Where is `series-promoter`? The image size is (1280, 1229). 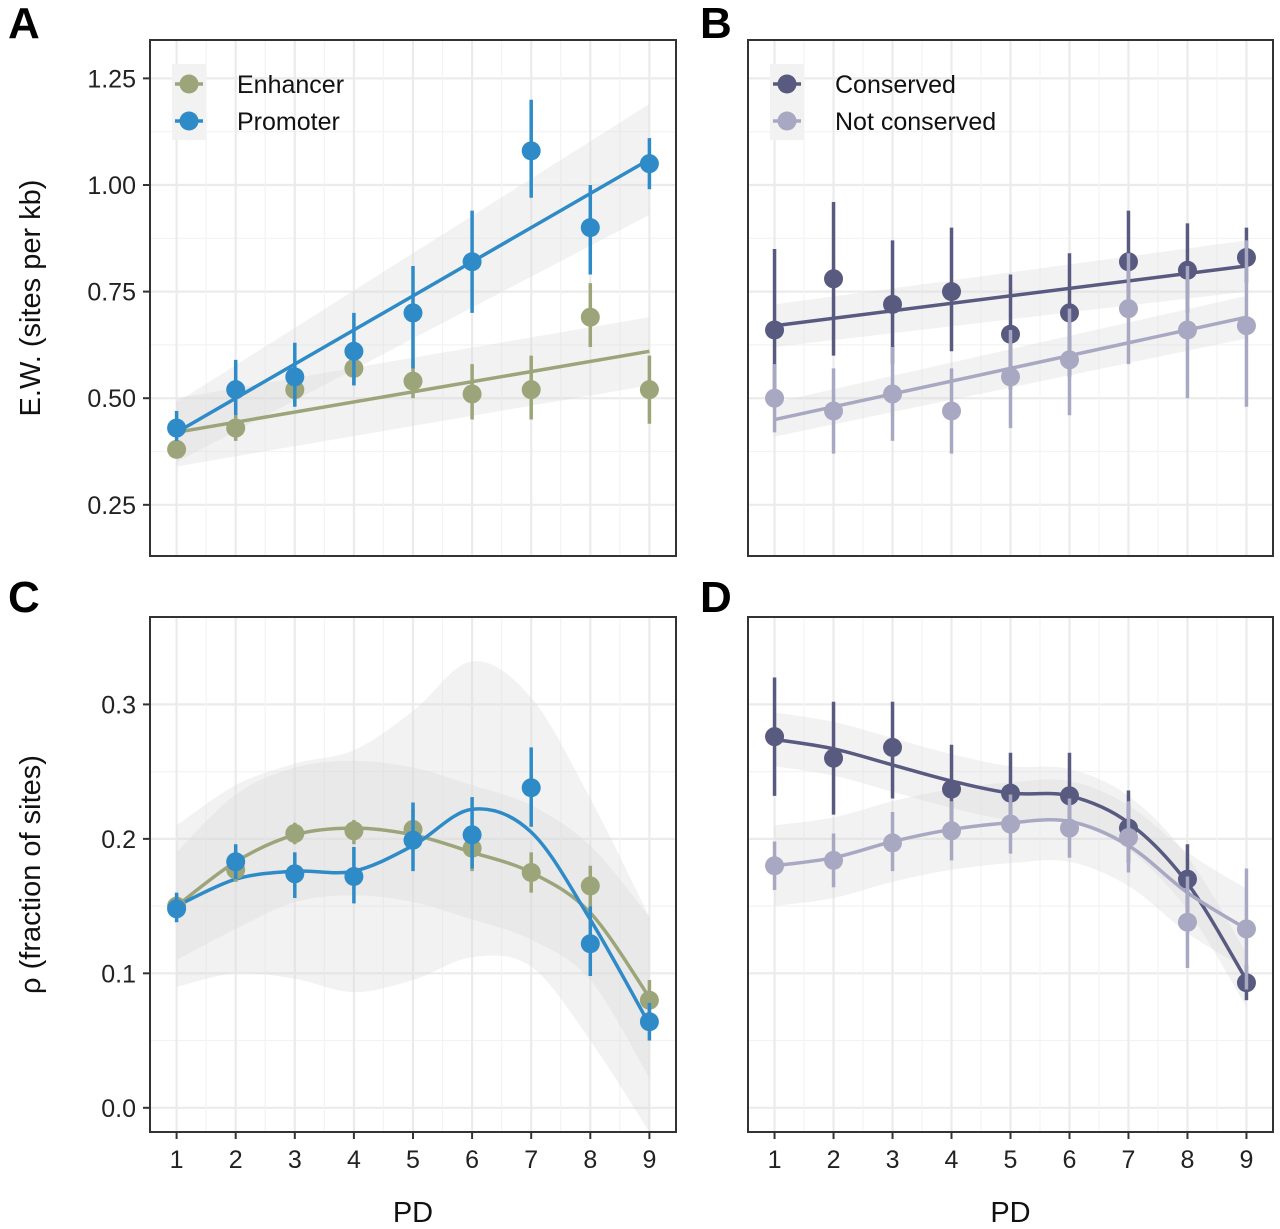 series-promoter is located at coordinates (413, 894).